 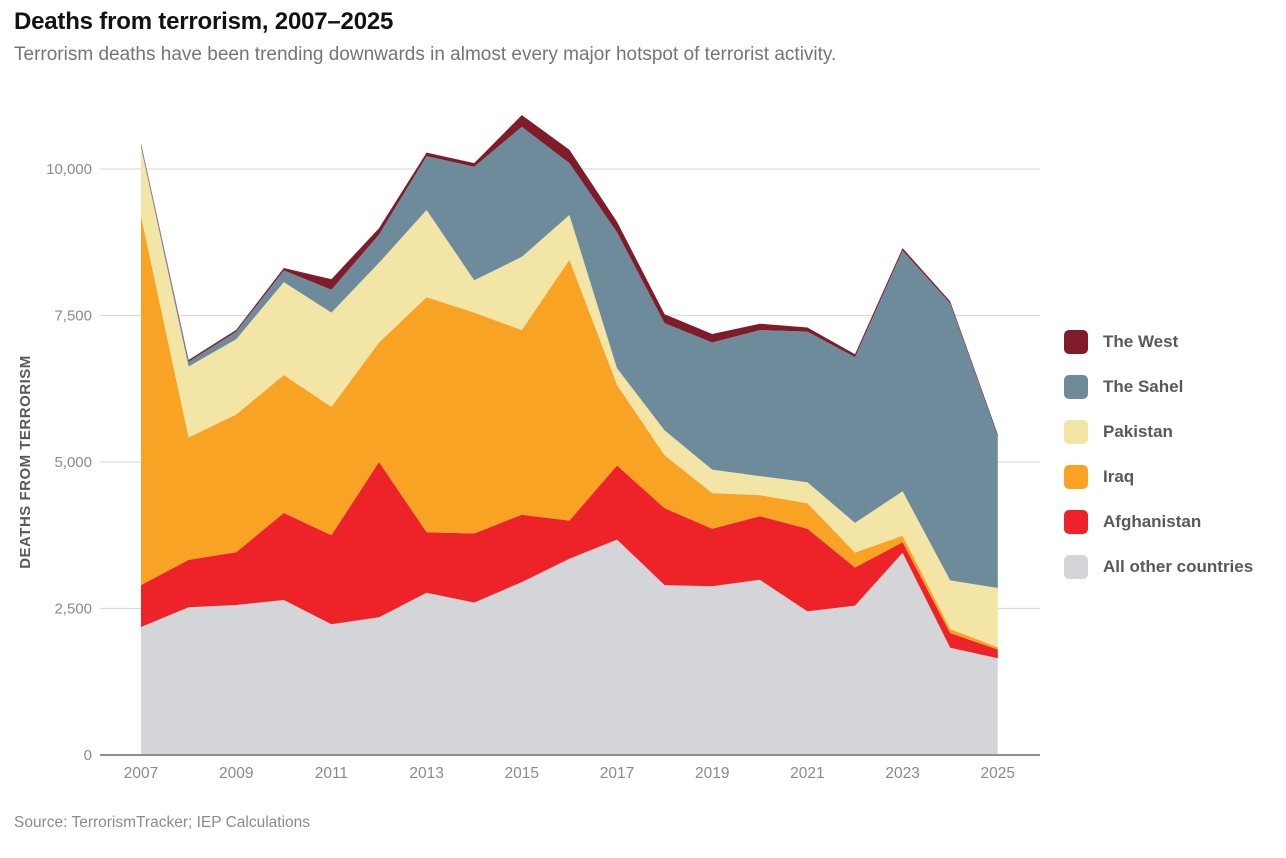 I want to click on legend-item-all-other-countries: All other countries, so click(x=1158, y=567).